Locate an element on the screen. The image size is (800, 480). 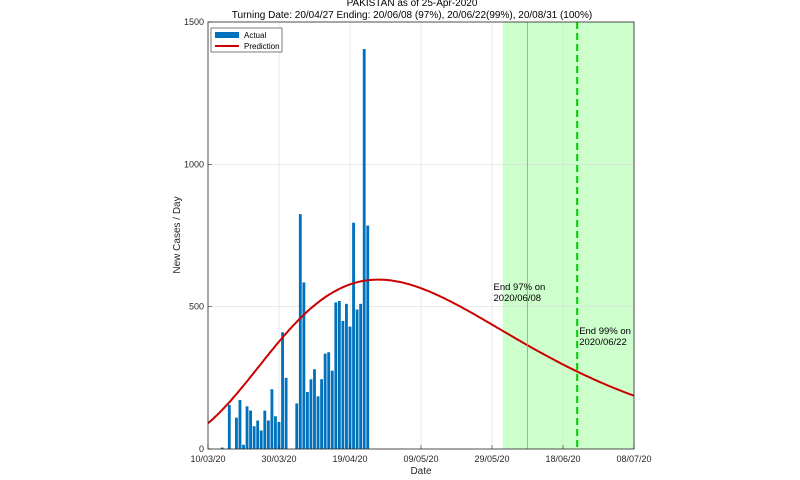
legend: Actual Prediction is located at coordinates (246, 40).